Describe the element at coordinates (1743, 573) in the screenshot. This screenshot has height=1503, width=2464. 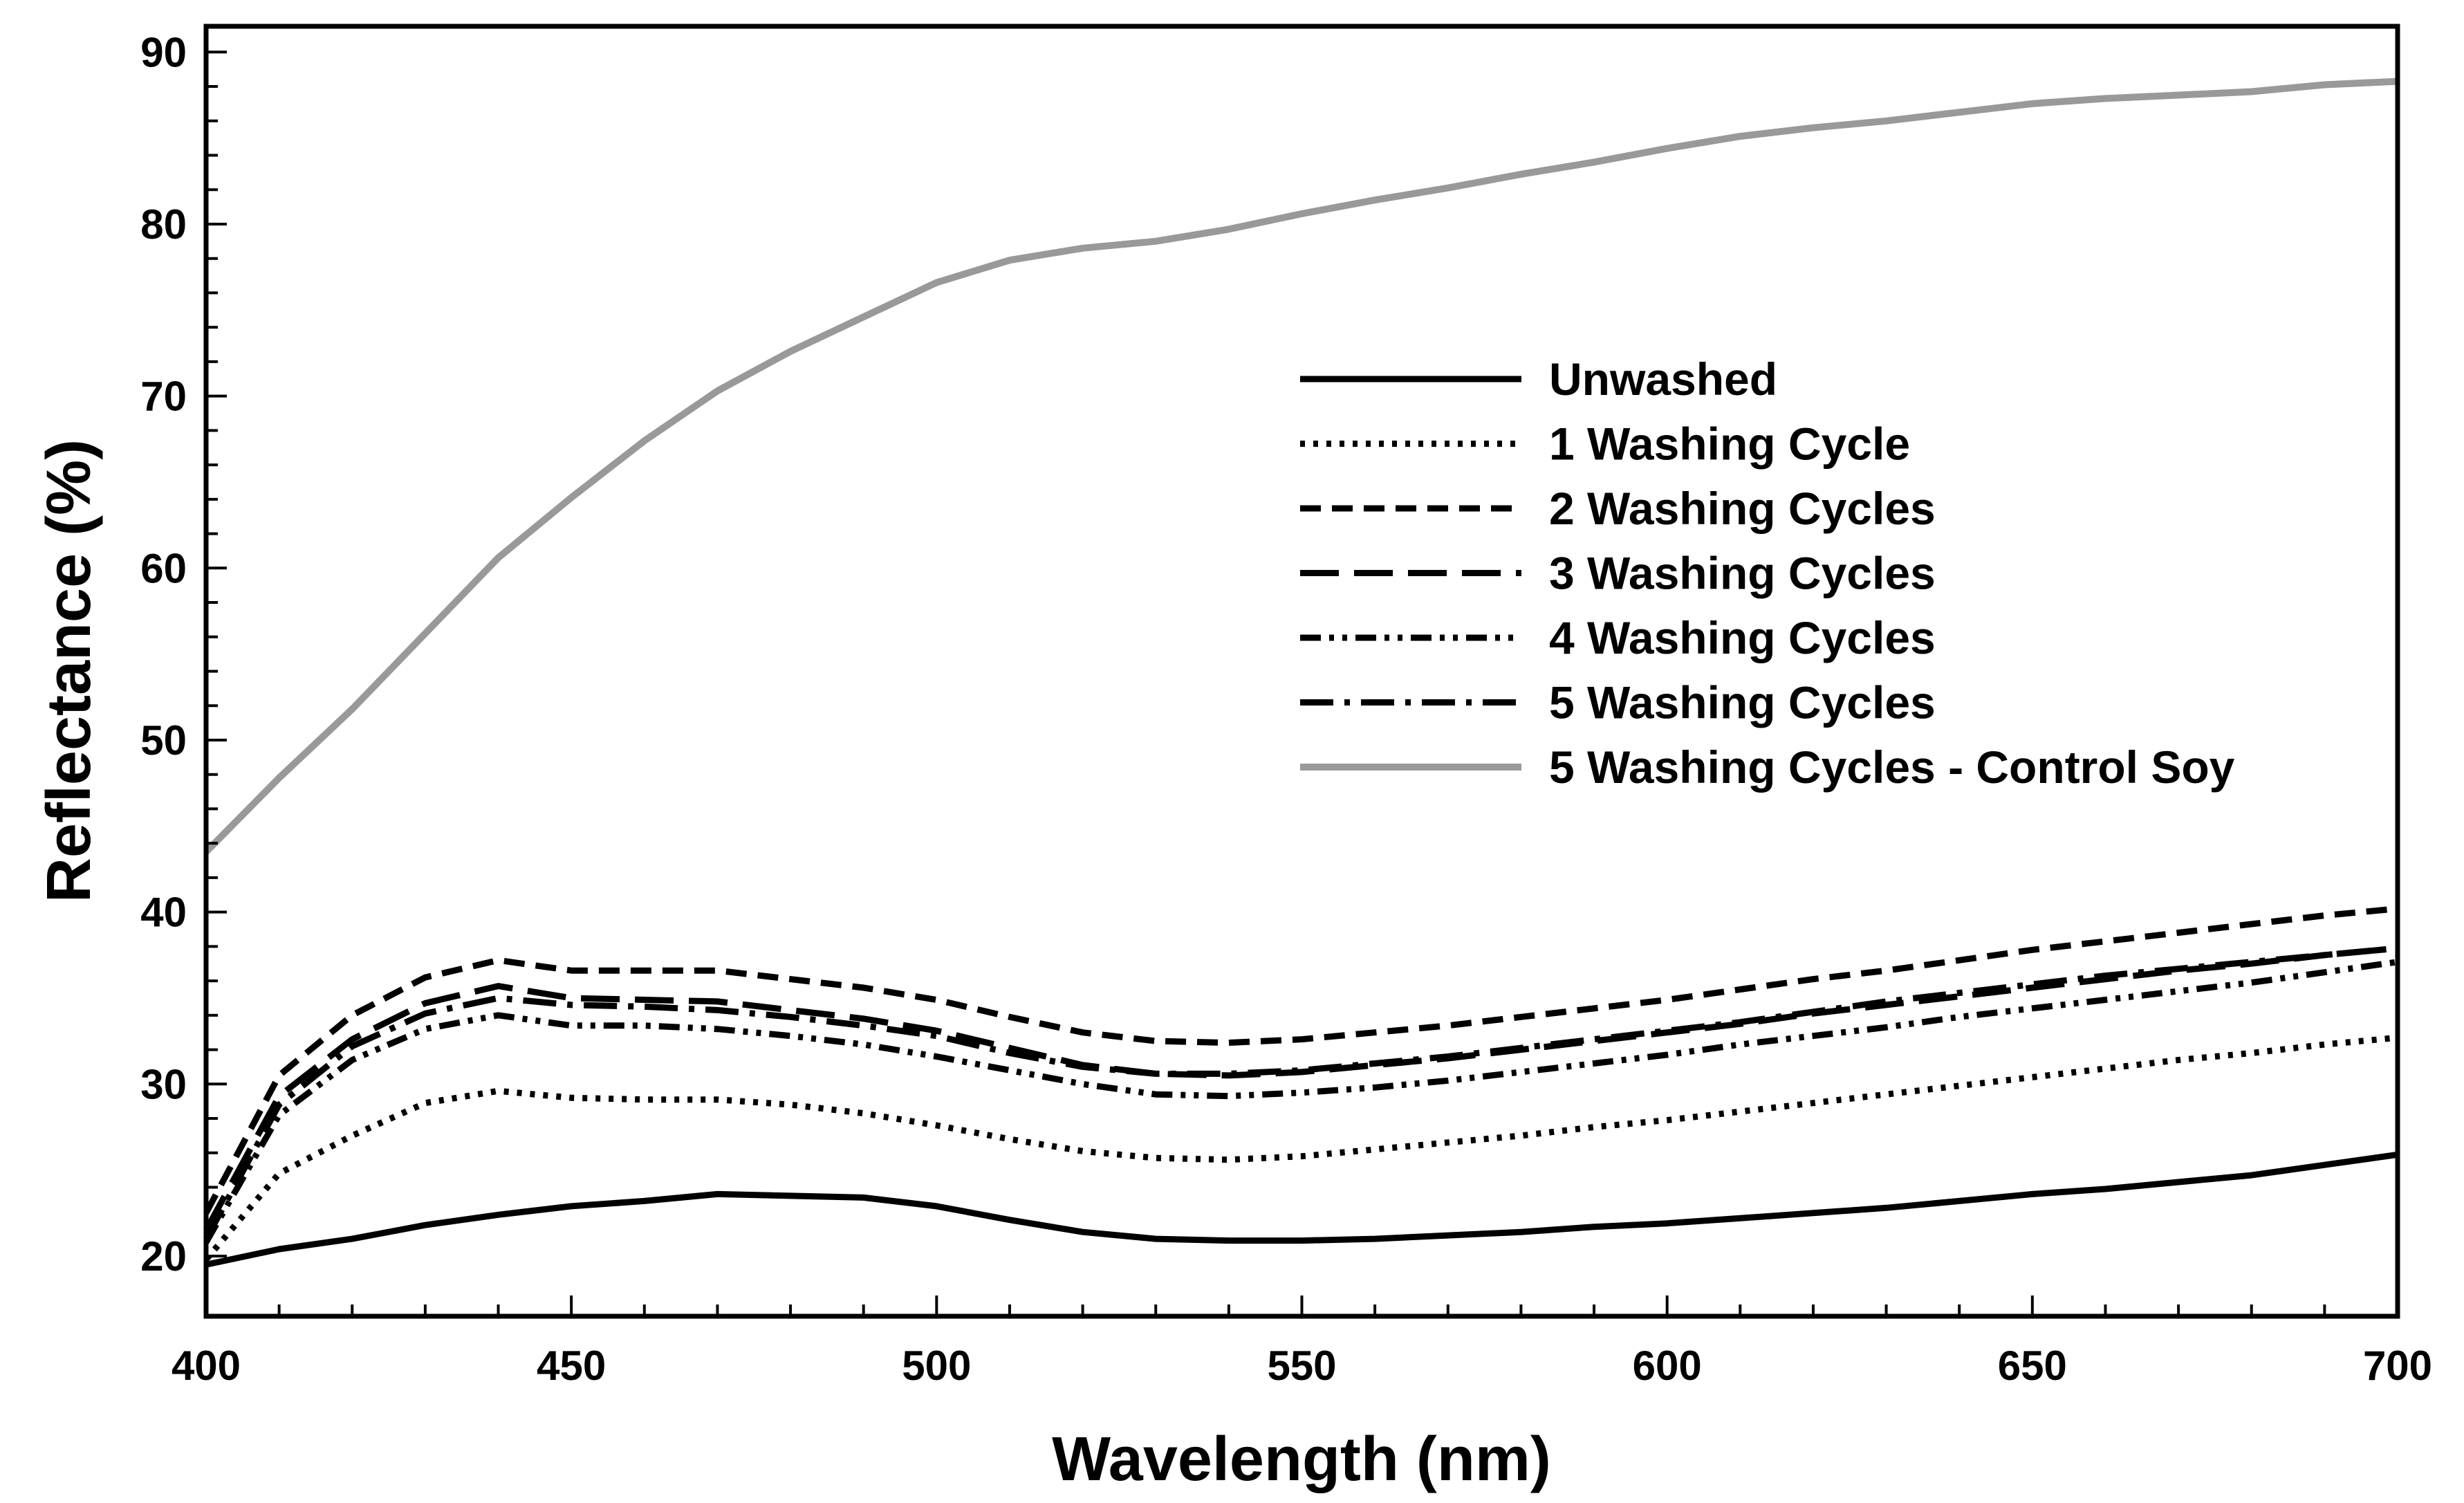
I see `legend-label-3: 3 Washing Cycles` at that location.